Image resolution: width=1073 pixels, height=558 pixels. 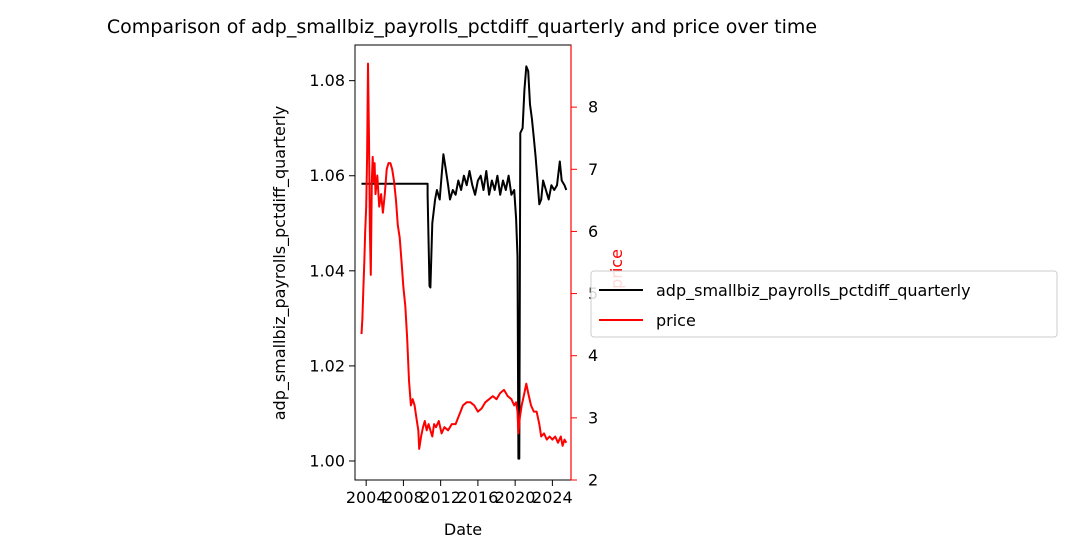 What do you see at coordinates (327, 270) in the screenshot?
I see `left-tick-label: 1.04` at bounding box center [327, 270].